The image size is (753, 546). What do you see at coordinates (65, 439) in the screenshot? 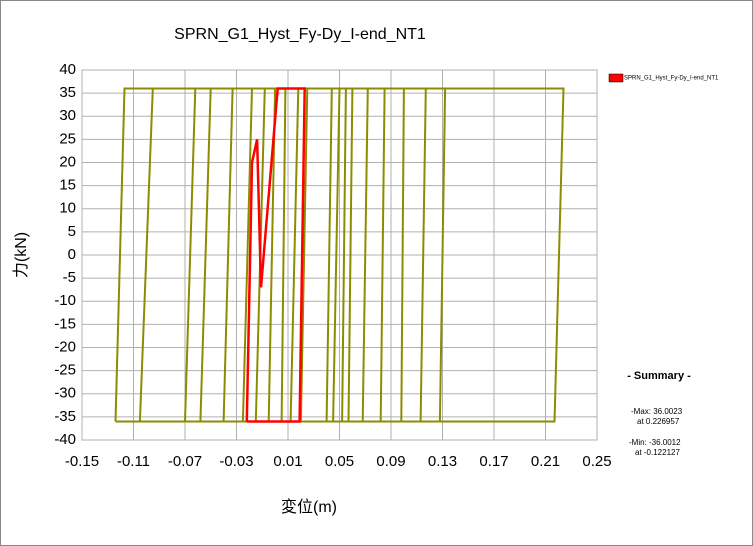
I see `y-tick-label: -40` at bounding box center [65, 439].